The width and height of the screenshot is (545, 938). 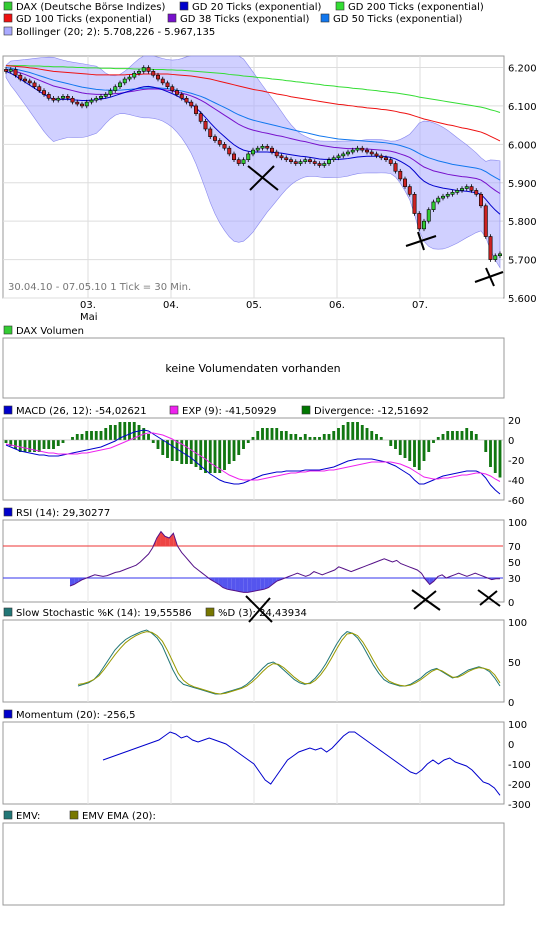 What do you see at coordinates (289, 662) in the screenshot?
I see `stochastic-plot` at bounding box center [289, 662].